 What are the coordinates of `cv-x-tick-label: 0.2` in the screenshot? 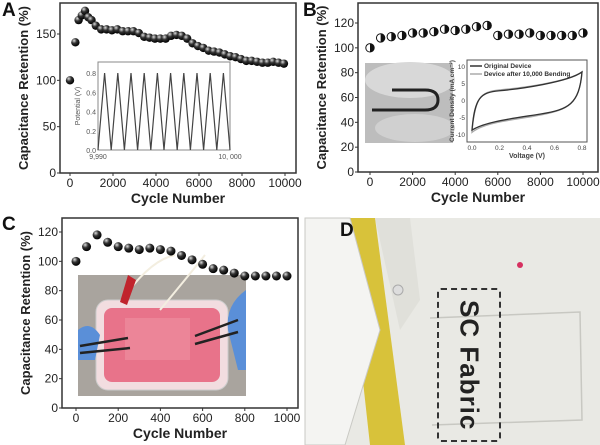 It's located at (499, 148).